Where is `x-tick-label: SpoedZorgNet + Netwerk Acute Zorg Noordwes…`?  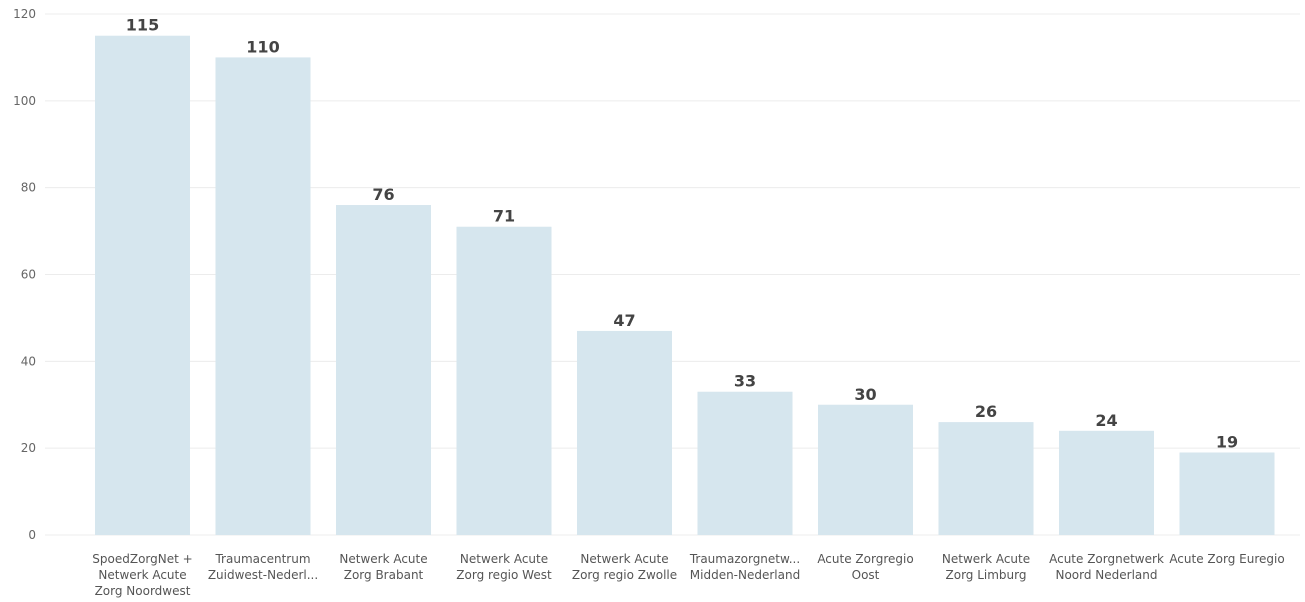 x-tick-label: SpoedZorgNet + Netwerk Acute Zorg Noordwes… is located at coordinates (142, 575).